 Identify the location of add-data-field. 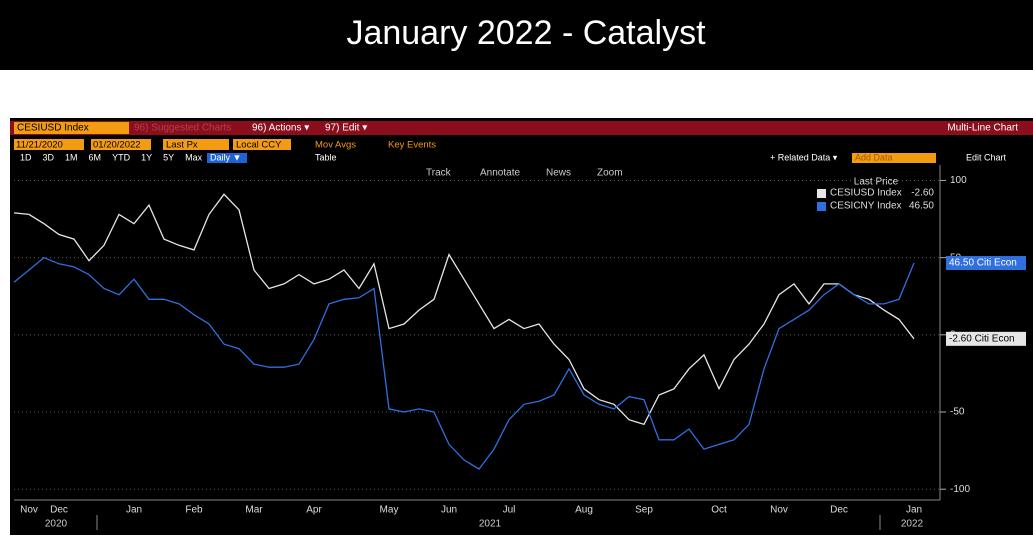
(894, 158).